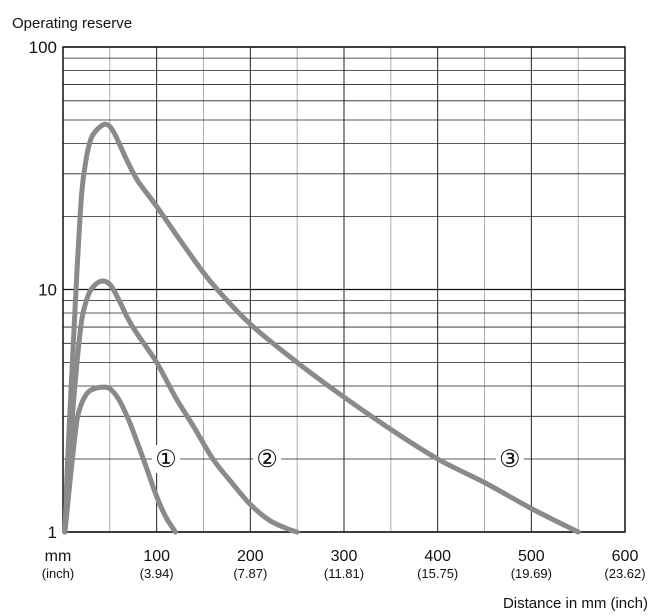 This screenshot has width=660, height=616. I want to click on series-marker-3: ③, so click(510, 459).